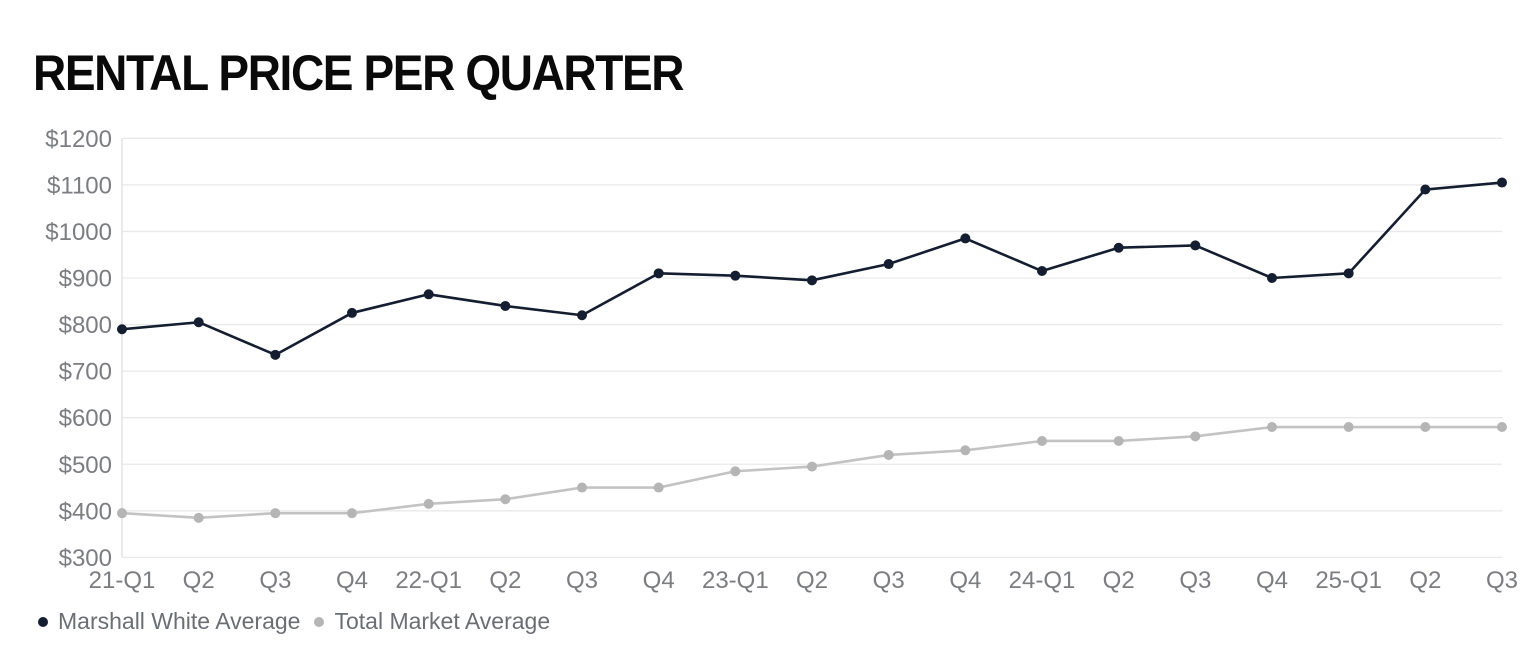 The height and width of the screenshot is (665, 1532). Describe the element at coordinates (78, 232) in the screenshot. I see `y-axis-label: $1000` at that location.